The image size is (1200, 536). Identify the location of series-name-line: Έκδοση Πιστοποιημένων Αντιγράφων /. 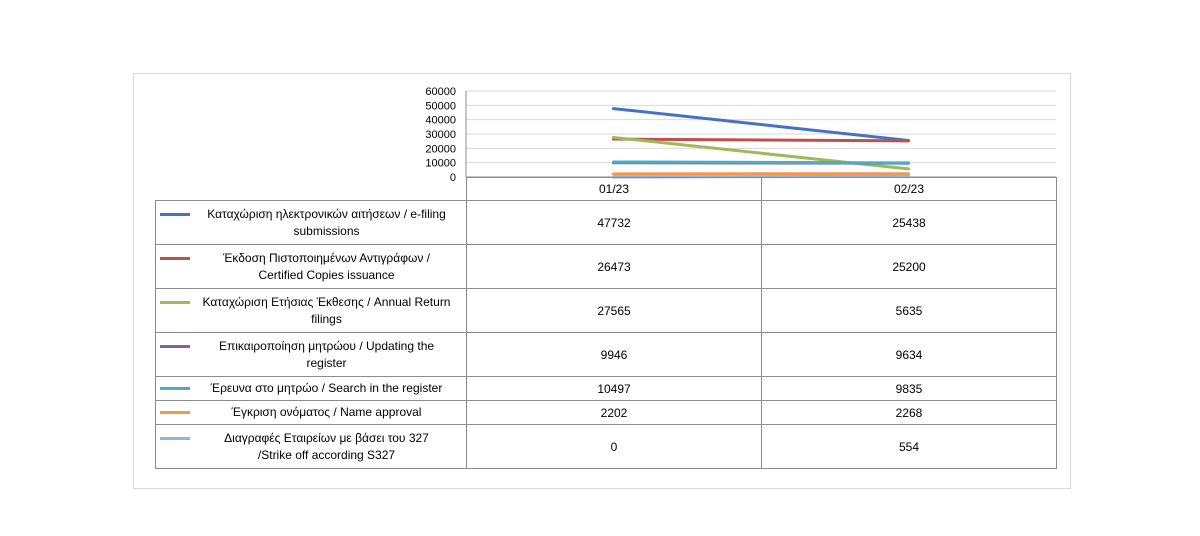
(326, 257).